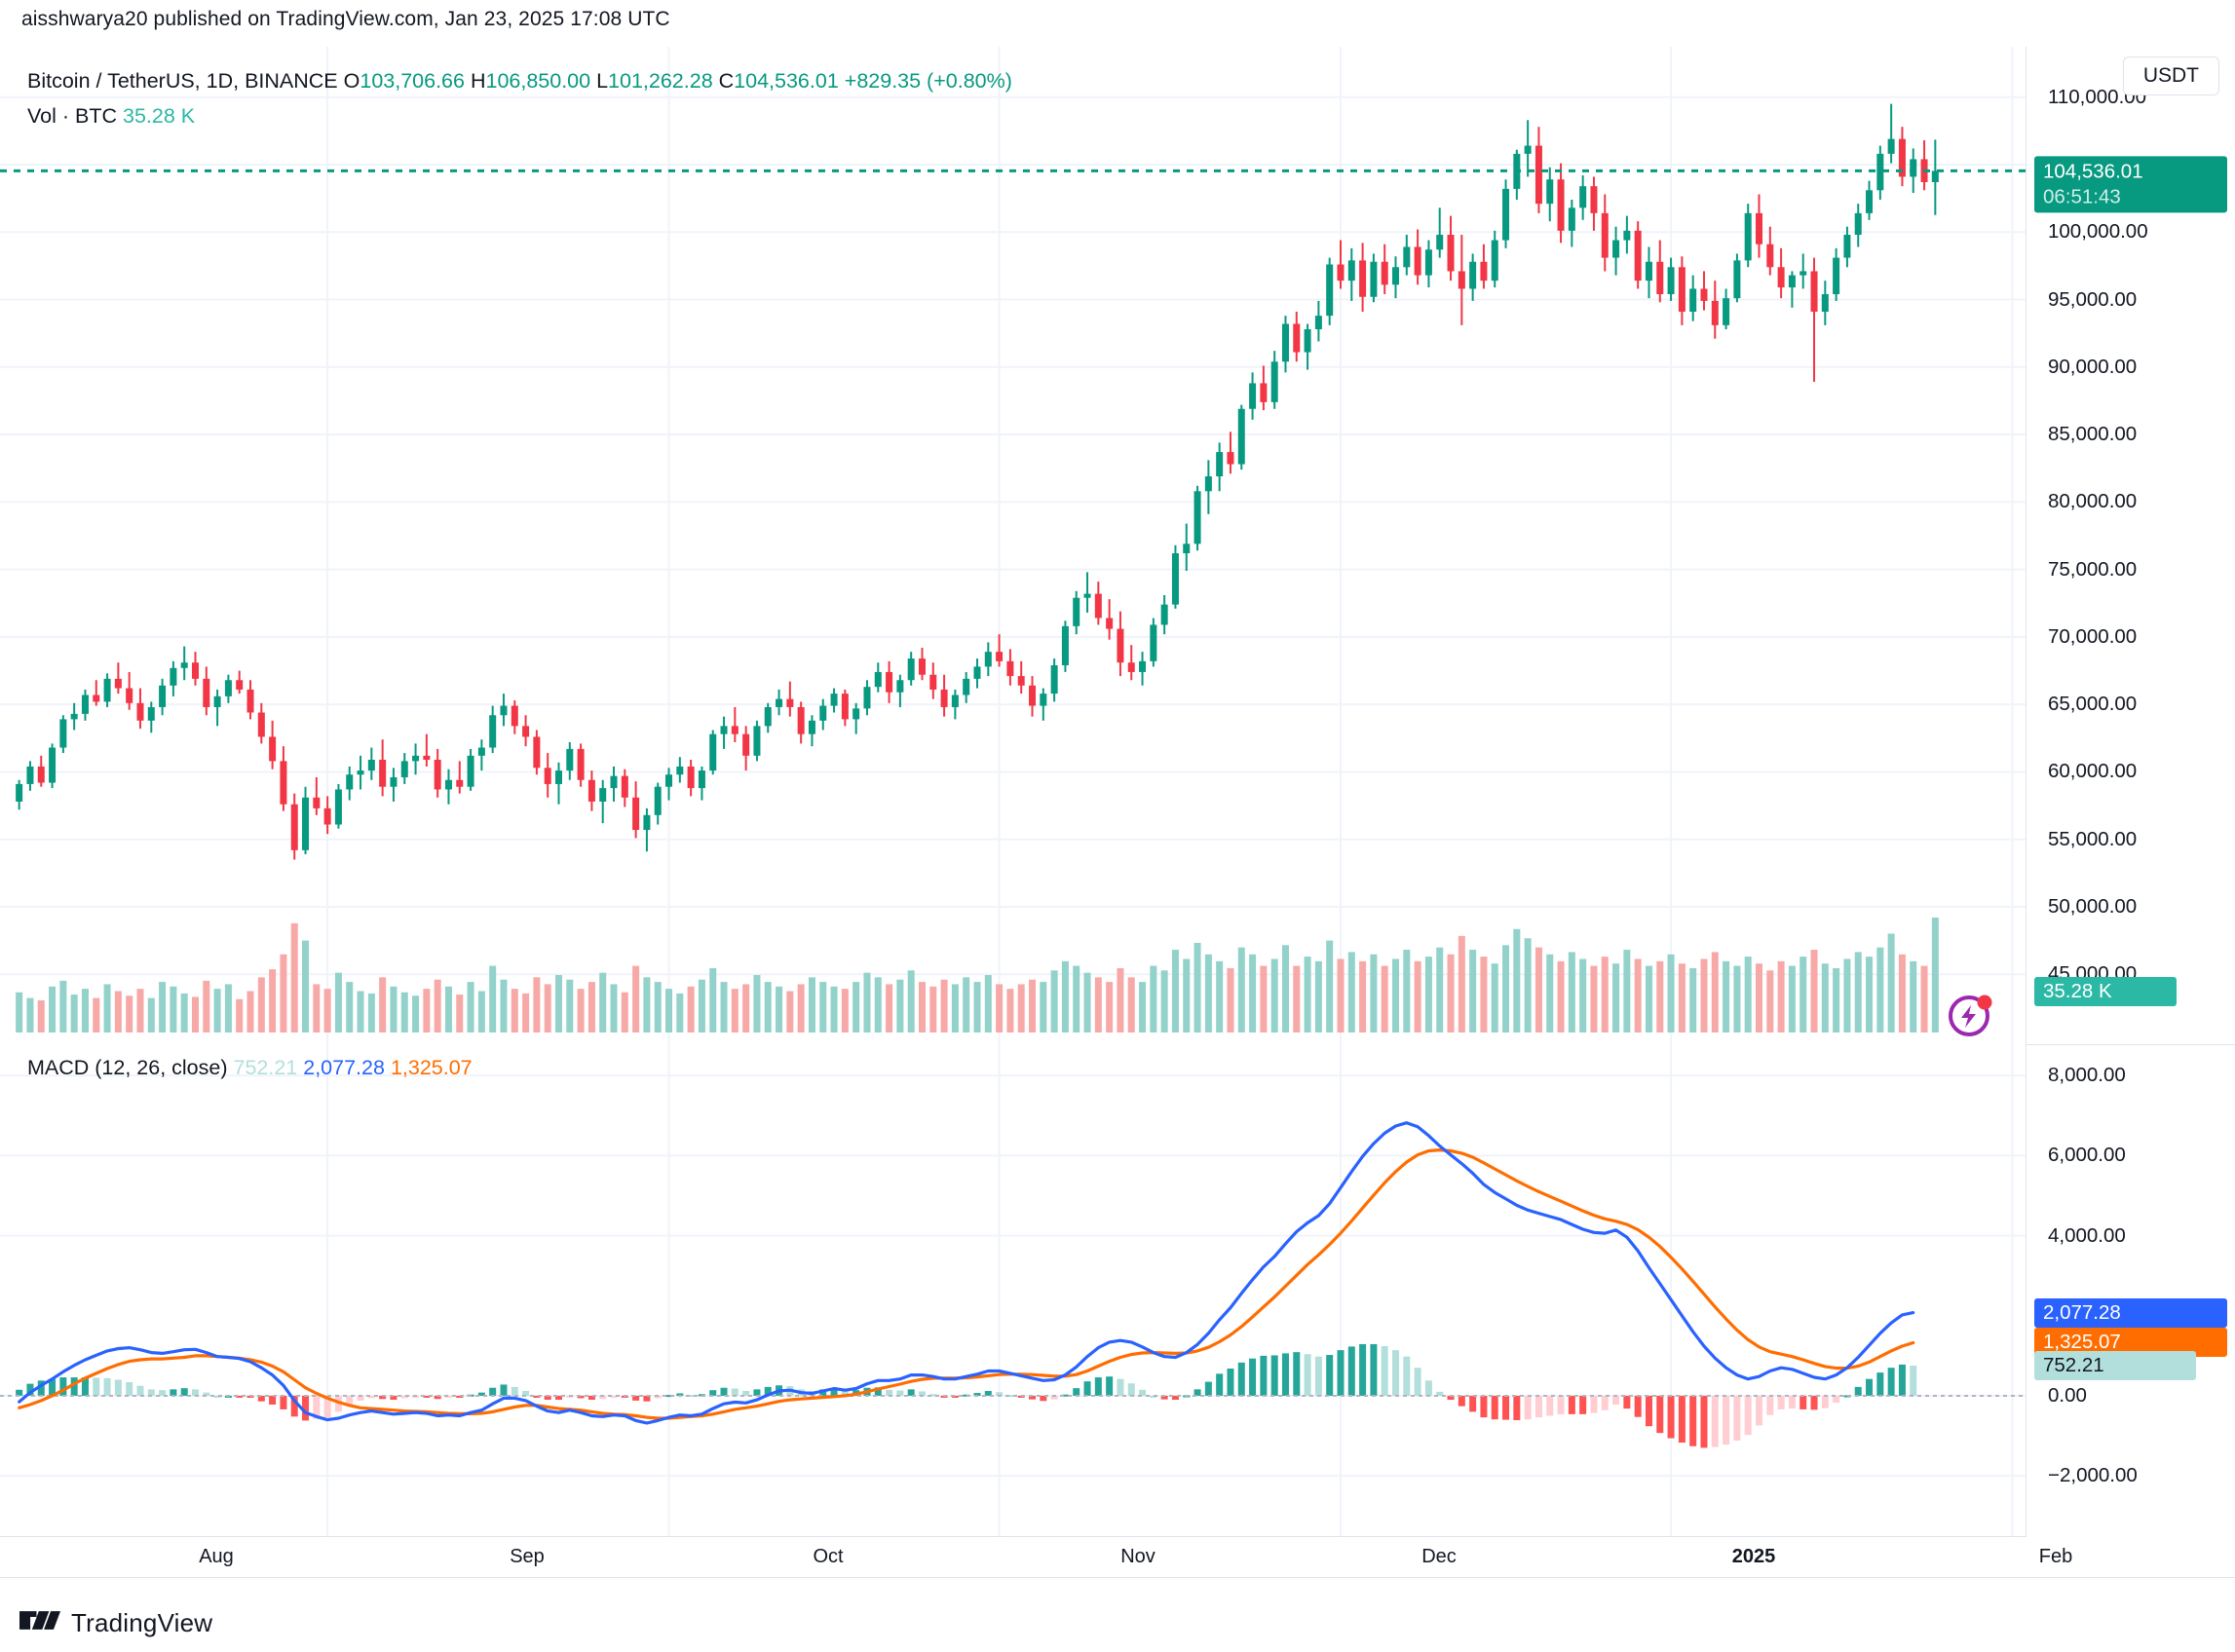 The width and height of the screenshot is (2235, 1652). Describe the element at coordinates (2087, 1155) in the screenshot. I see `macd-axis-label: 6,000.00` at that location.